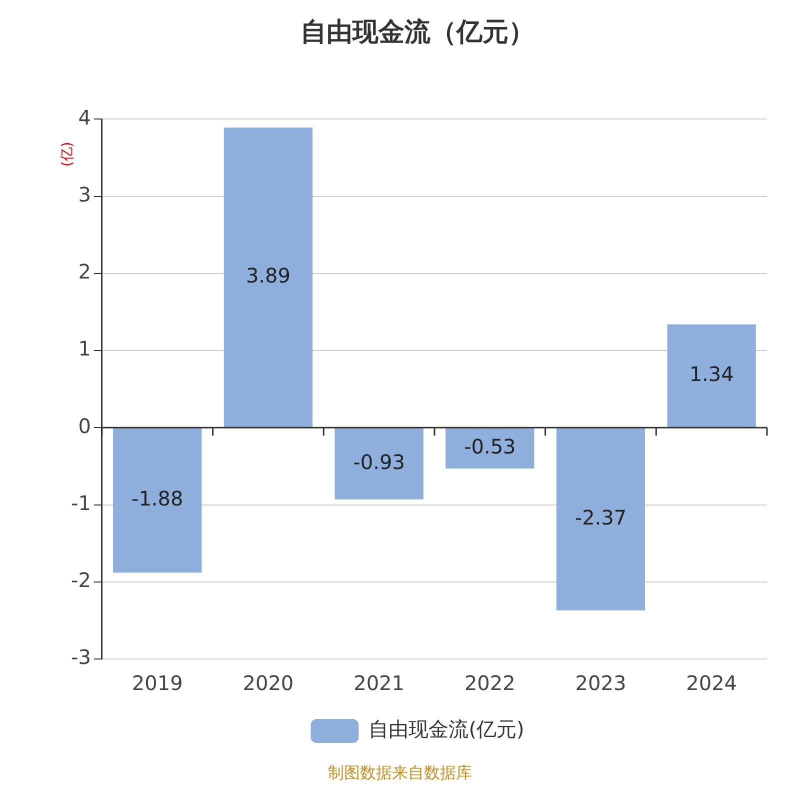 The height and width of the screenshot is (800, 800). Describe the element at coordinates (84, 117) in the screenshot. I see `y-tick-label: 4` at that location.